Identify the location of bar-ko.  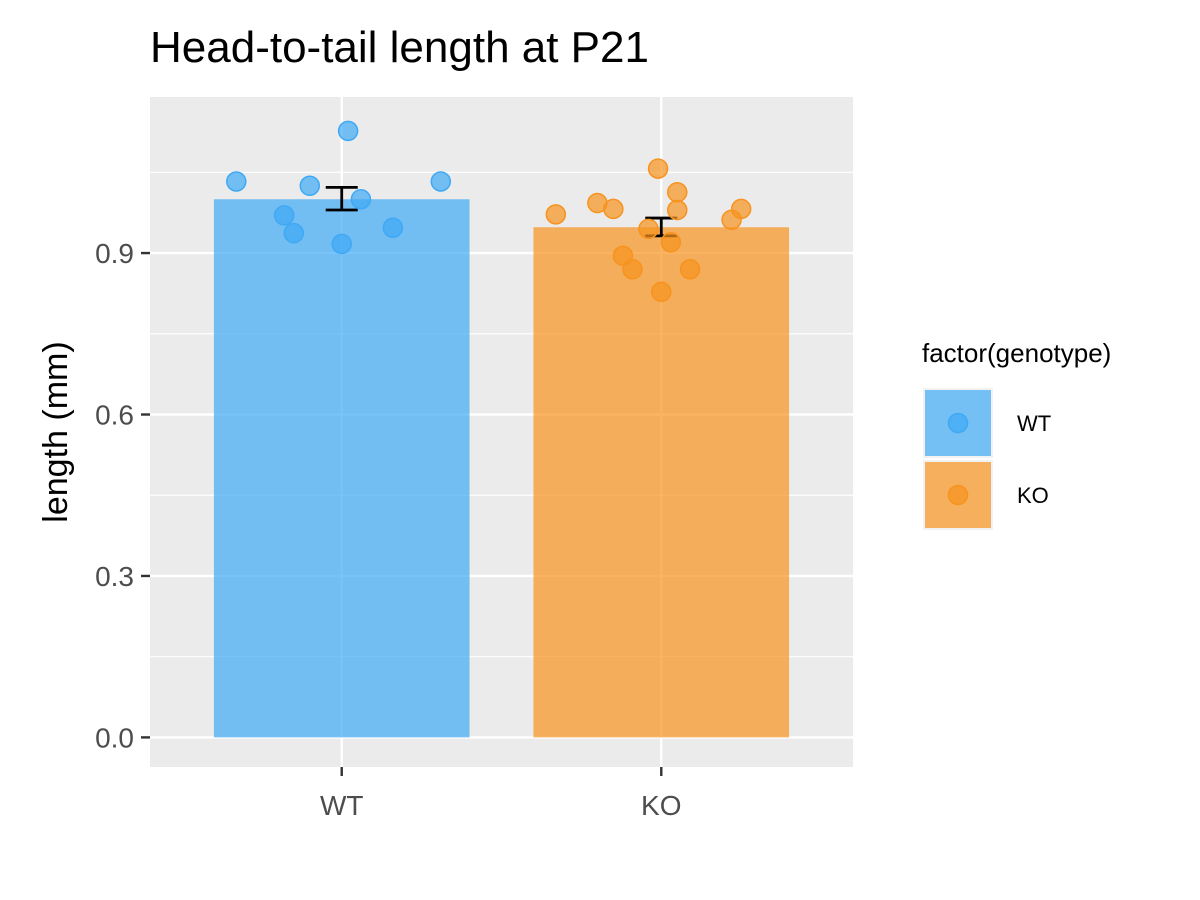
(661, 482).